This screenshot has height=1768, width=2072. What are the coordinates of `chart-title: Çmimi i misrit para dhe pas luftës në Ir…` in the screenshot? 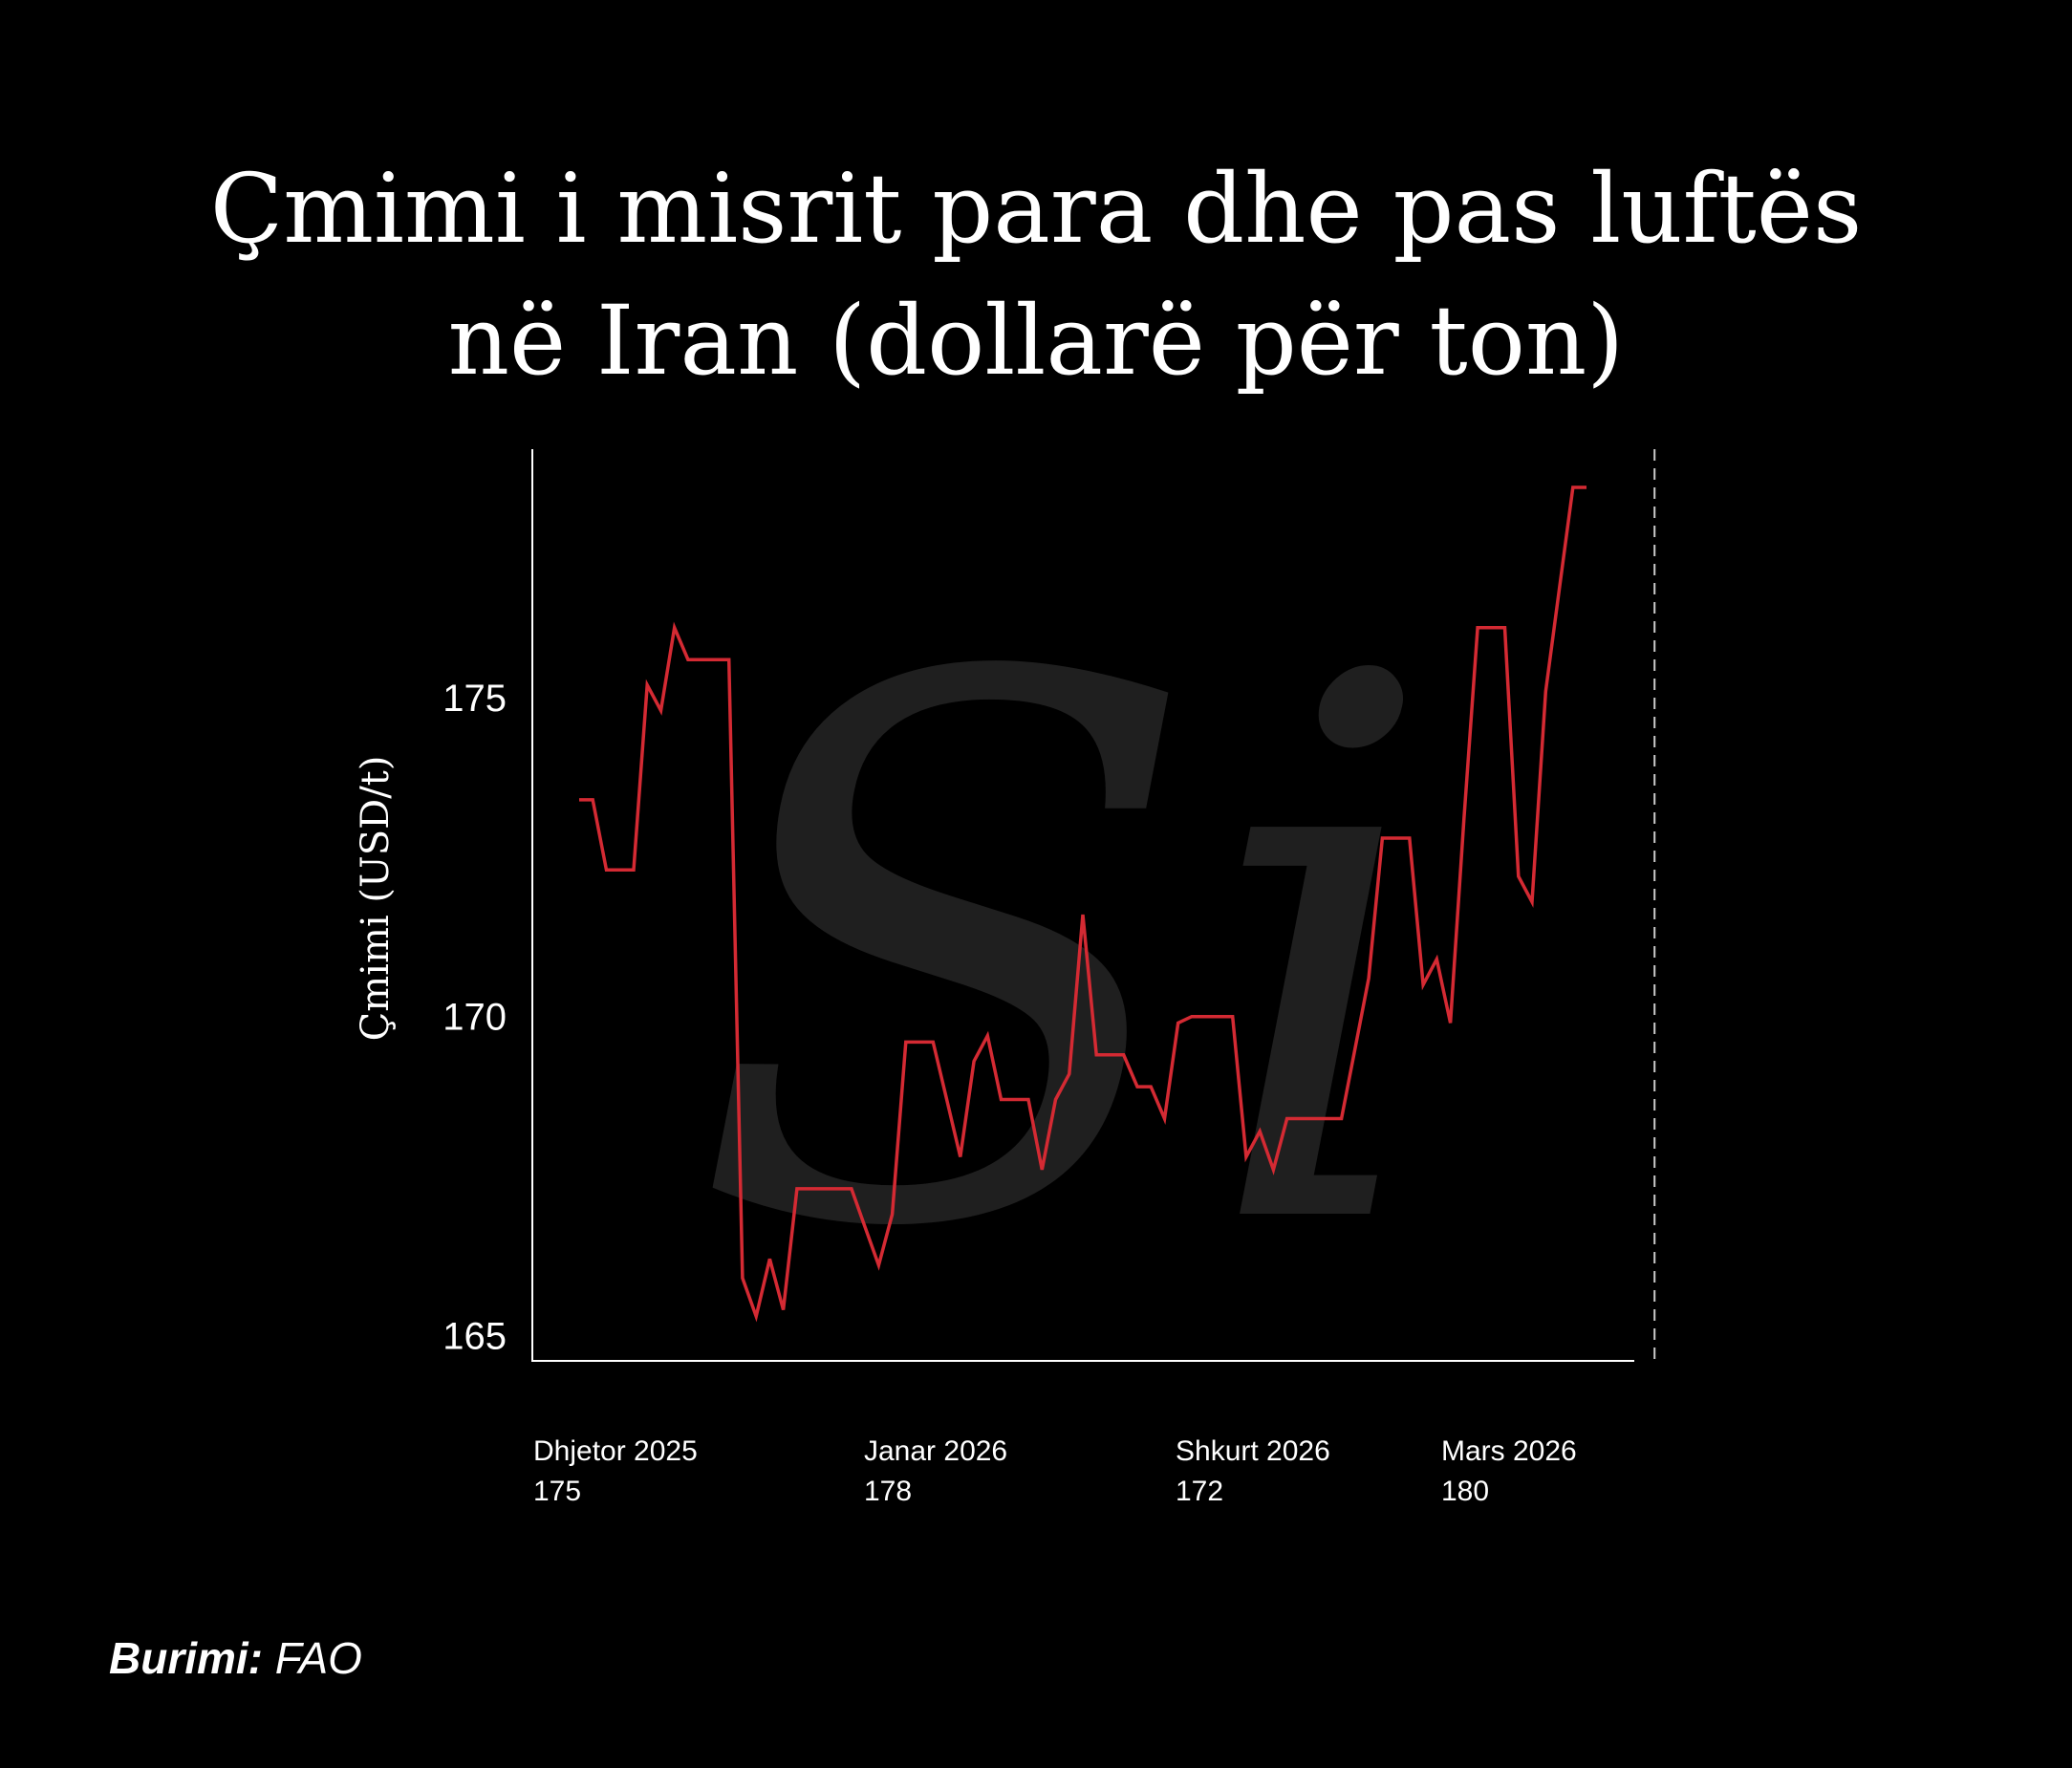 It's located at (1036, 275).